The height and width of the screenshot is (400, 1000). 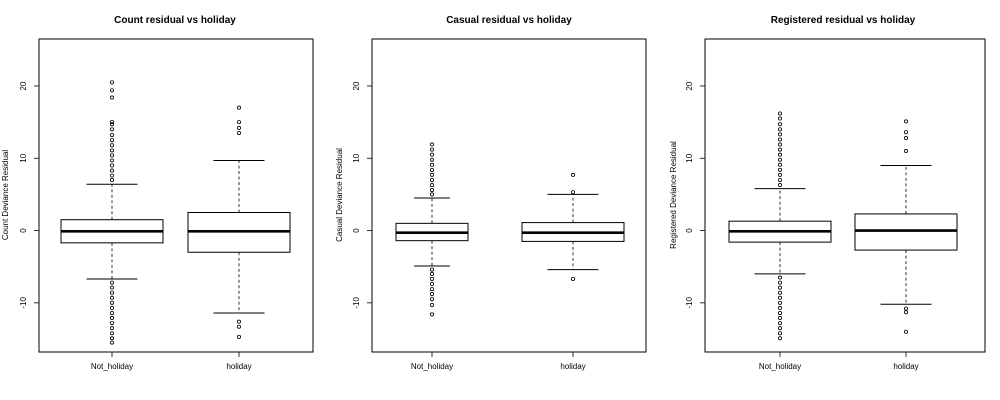 What do you see at coordinates (5, 195) in the screenshot?
I see `y-axis-label: Count Deviance Residual` at bounding box center [5, 195].